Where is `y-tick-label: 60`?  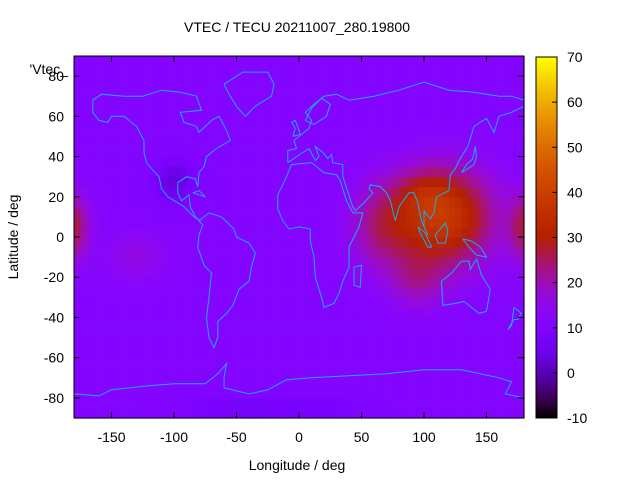
y-tick-label: 60 is located at coordinates (56, 116).